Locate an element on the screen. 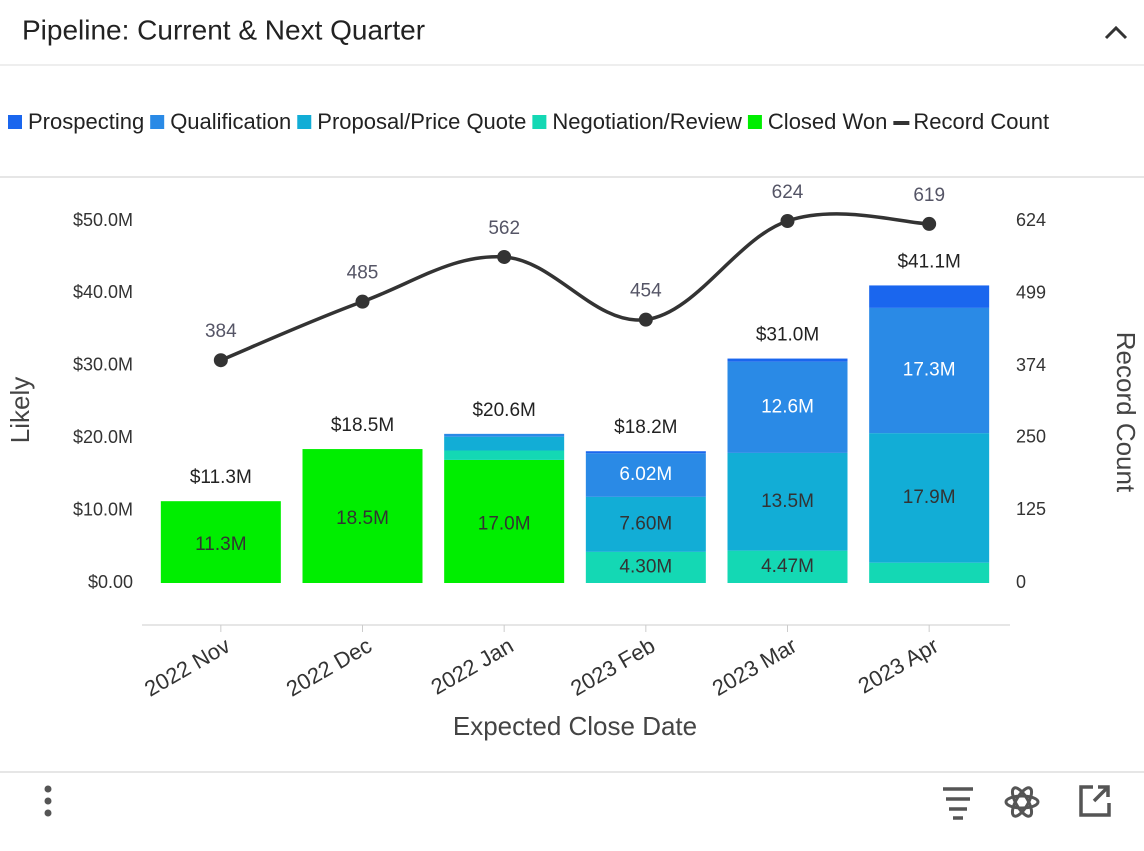 Image resolution: width=1144 pixels, height=851 pixels. legend-entry: Prospecting is located at coordinates (86, 121).